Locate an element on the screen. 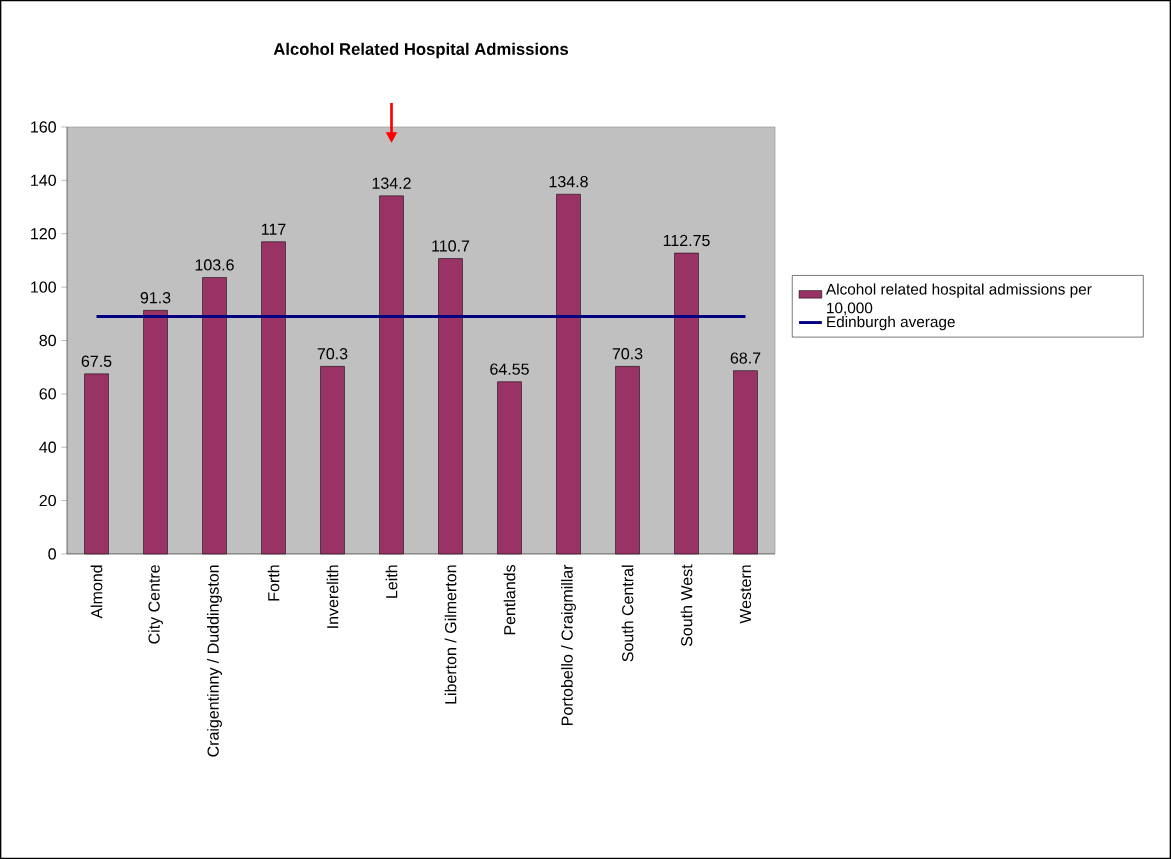 Image resolution: width=1171 pixels, height=859 pixels. data-label: 110.7 is located at coordinates (451, 246).